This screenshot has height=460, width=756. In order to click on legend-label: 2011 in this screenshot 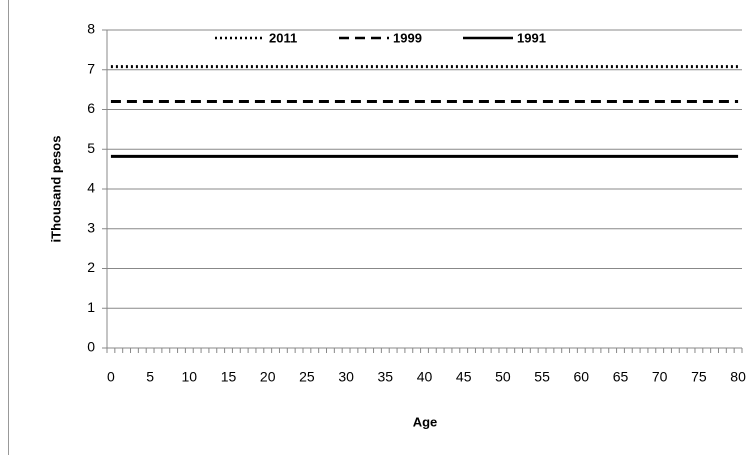, I will do `click(283, 37)`.